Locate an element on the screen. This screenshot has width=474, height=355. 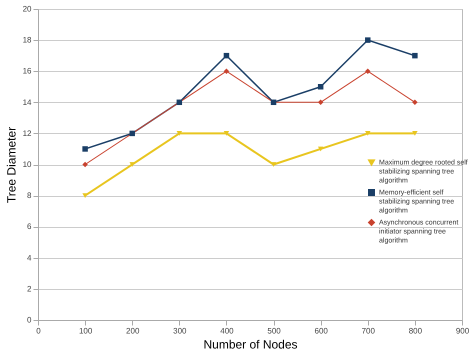
y-axis-title: Tree Diameter is located at coordinates (11, 165).